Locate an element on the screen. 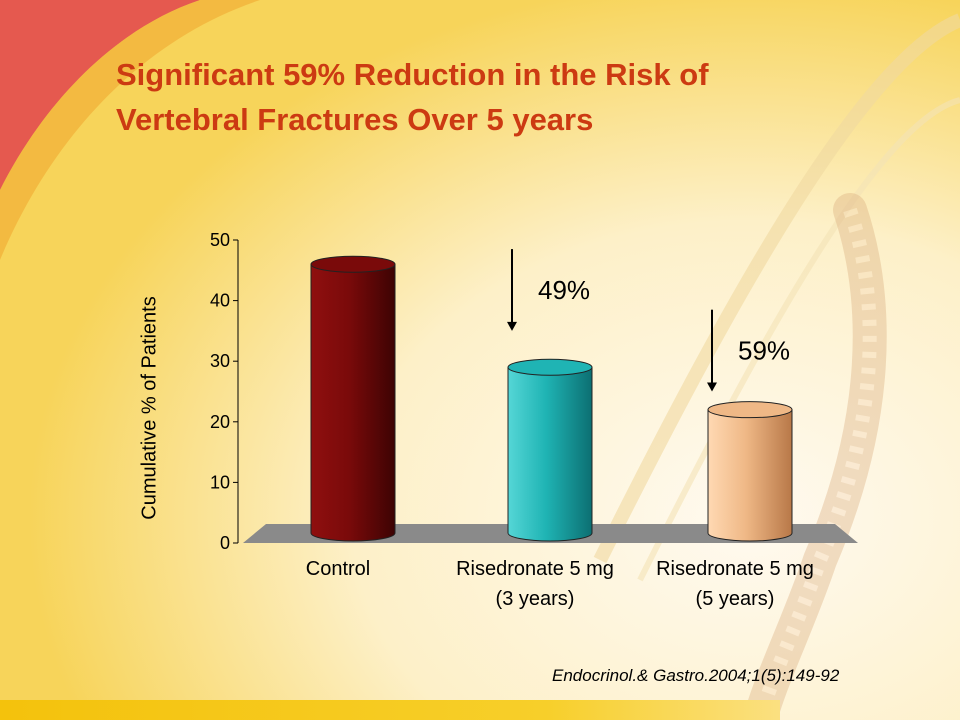 Image resolution: width=960 pixels, height=720 pixels. title-line-2: Vertebral Fractures Over 5 years is located at coordinates (355, 119).